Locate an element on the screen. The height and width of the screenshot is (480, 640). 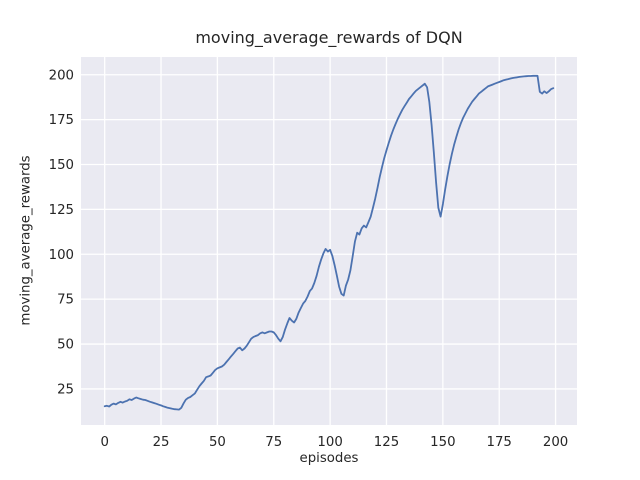
x-tick-label: 125 is located at coordinates (386, 442).